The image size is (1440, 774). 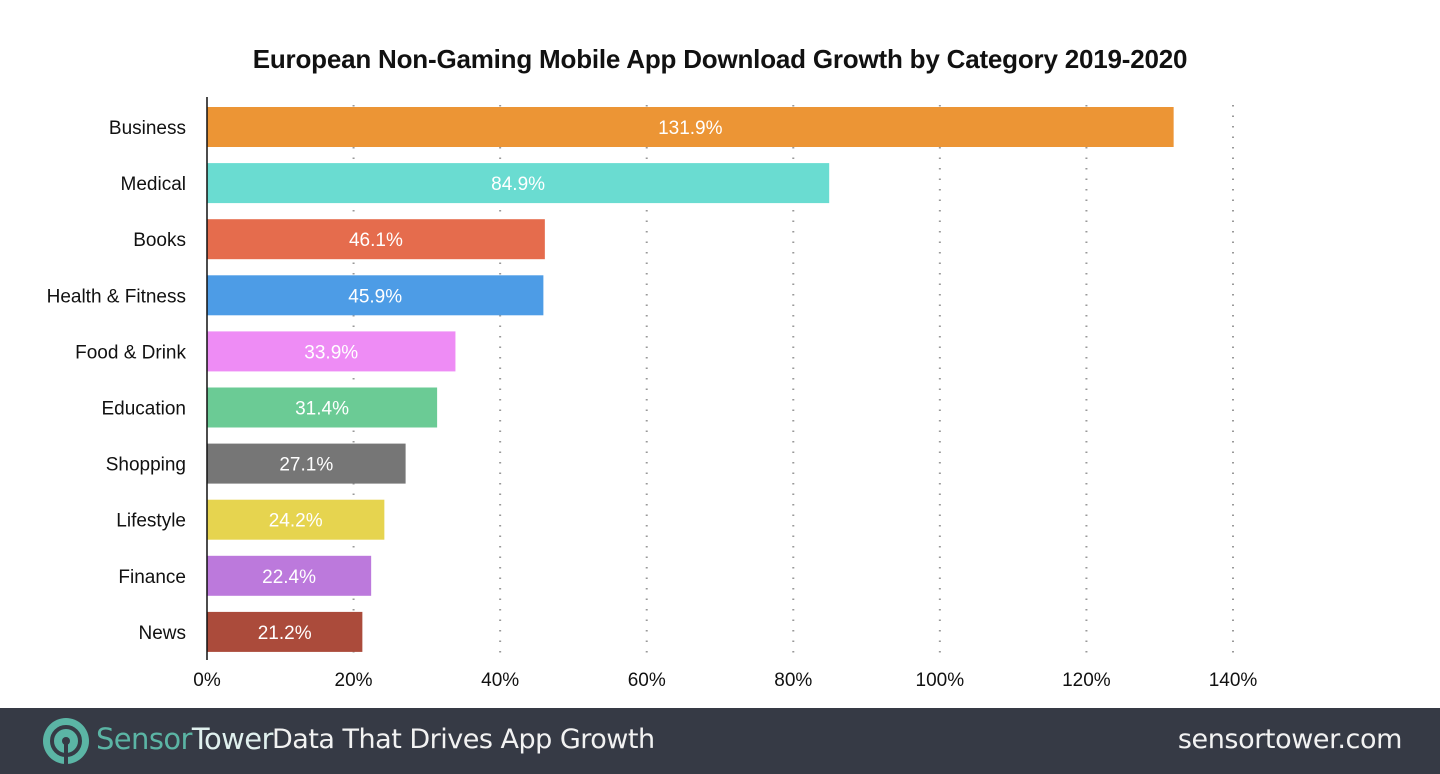 What do you see at coordinates (153, 184) in the screenshot?
I see `category-label: Medical` at bounding box center [153, 184].